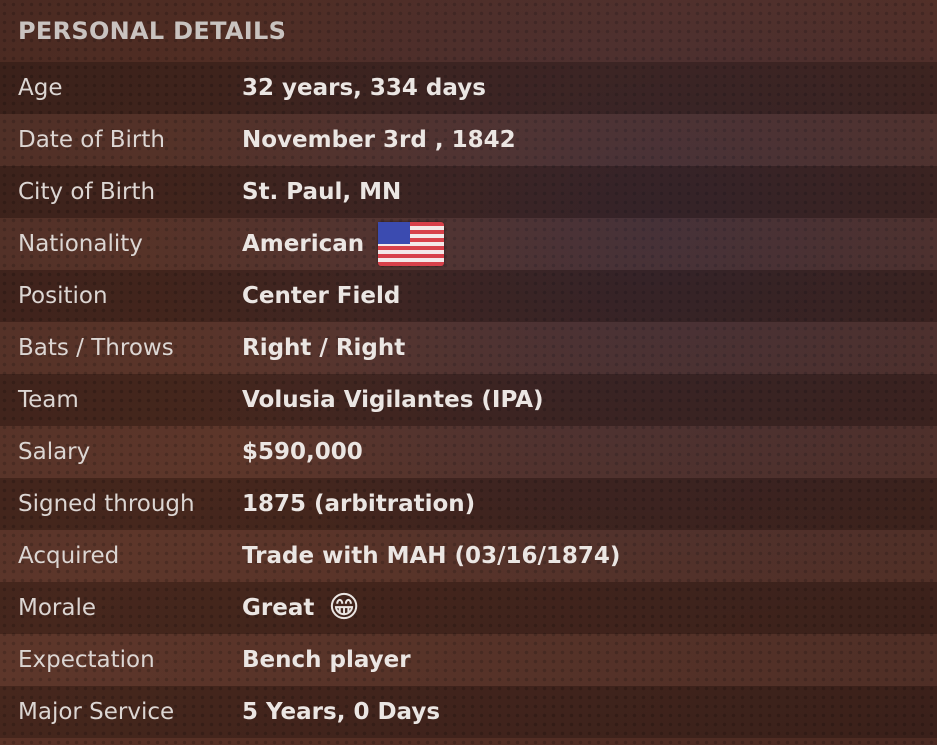  I want to click on detail-value: Volusia Vigilantes (IPA), so click(393, 400).